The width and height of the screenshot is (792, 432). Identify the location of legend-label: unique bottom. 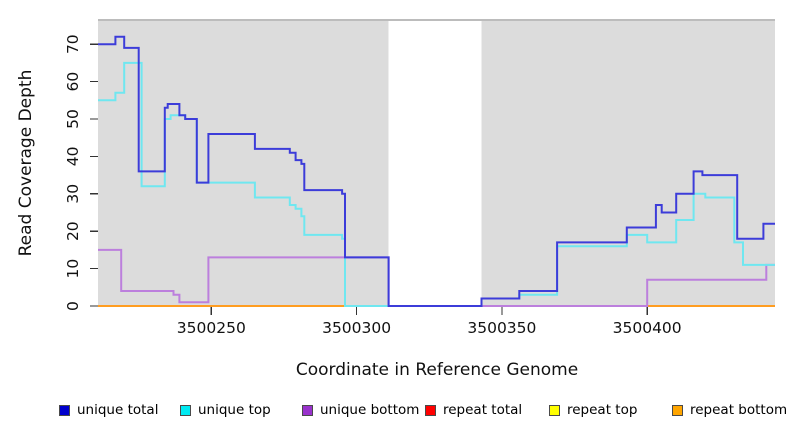
(370, 410).